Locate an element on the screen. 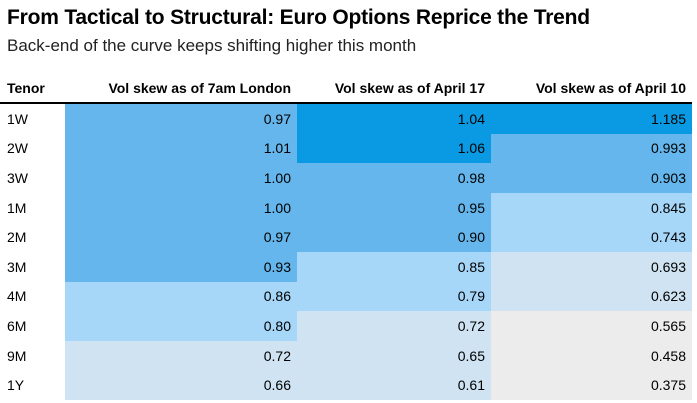 The width and height of the screenshot is (697, 403). value-cell: 0.98 is located at coordinates (394, 178).